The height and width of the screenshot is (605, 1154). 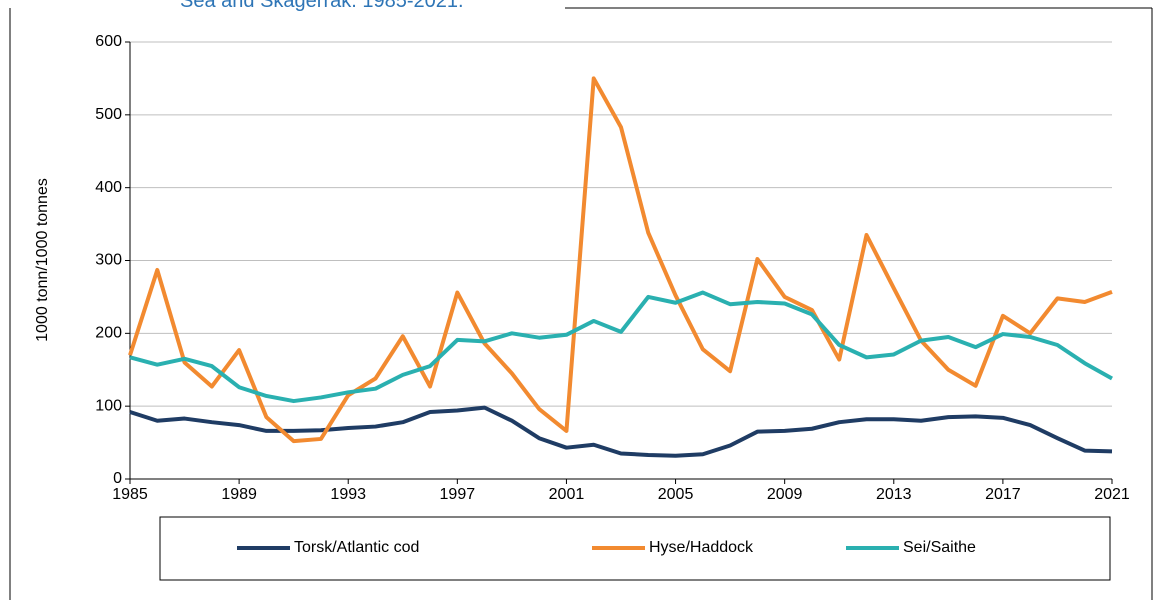 I want to click on series-line, so click(x=621, y=431).